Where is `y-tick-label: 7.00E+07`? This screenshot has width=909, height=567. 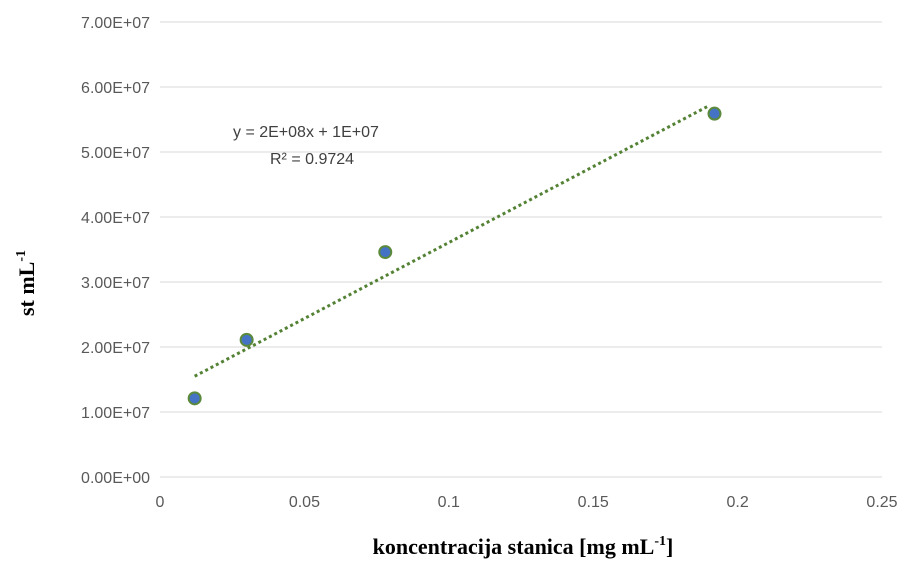
y-tick-label: 7.00E+07 is located at coordinates (115, 23).